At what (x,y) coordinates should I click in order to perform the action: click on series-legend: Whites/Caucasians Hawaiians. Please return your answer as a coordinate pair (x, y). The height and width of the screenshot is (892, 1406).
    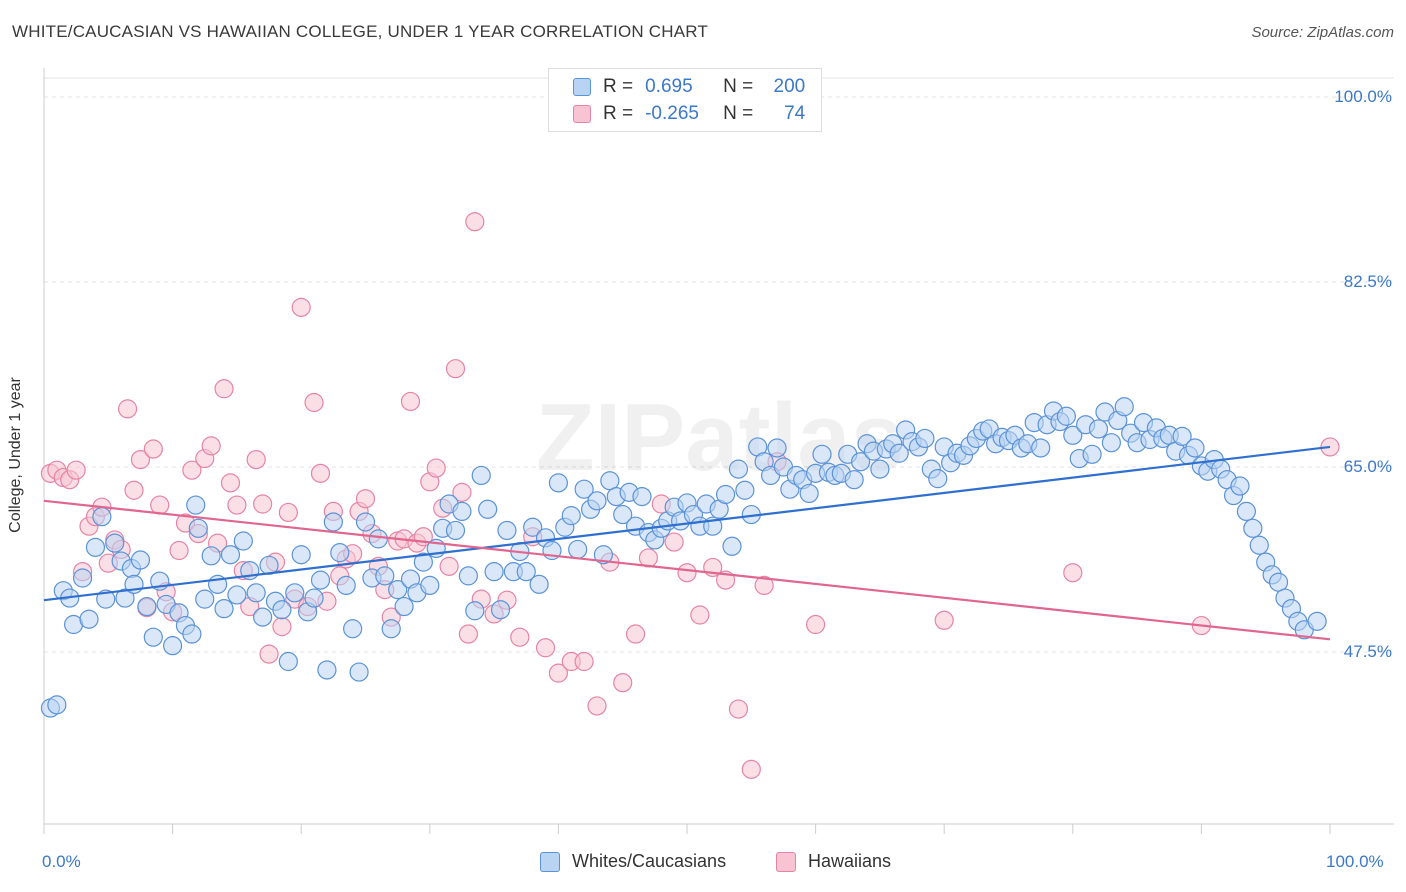
    Looking at the image, I should click on (703, 864).